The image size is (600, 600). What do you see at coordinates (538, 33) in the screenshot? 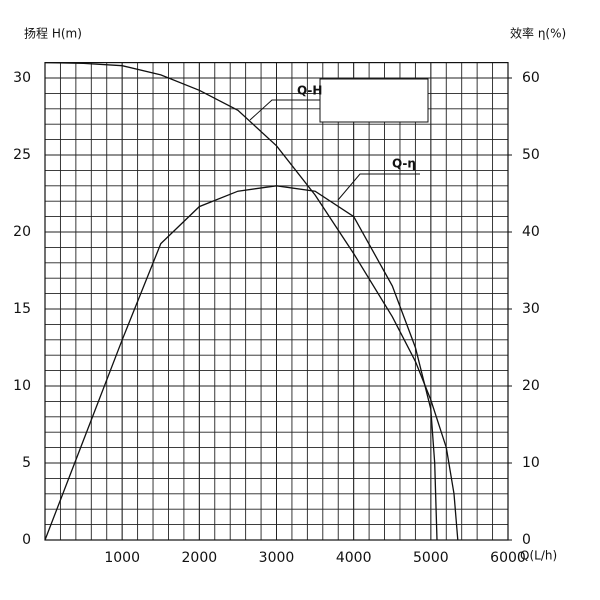
I see `y2-axis-label: 效率 η(%)` at bounding box center [538, 33].